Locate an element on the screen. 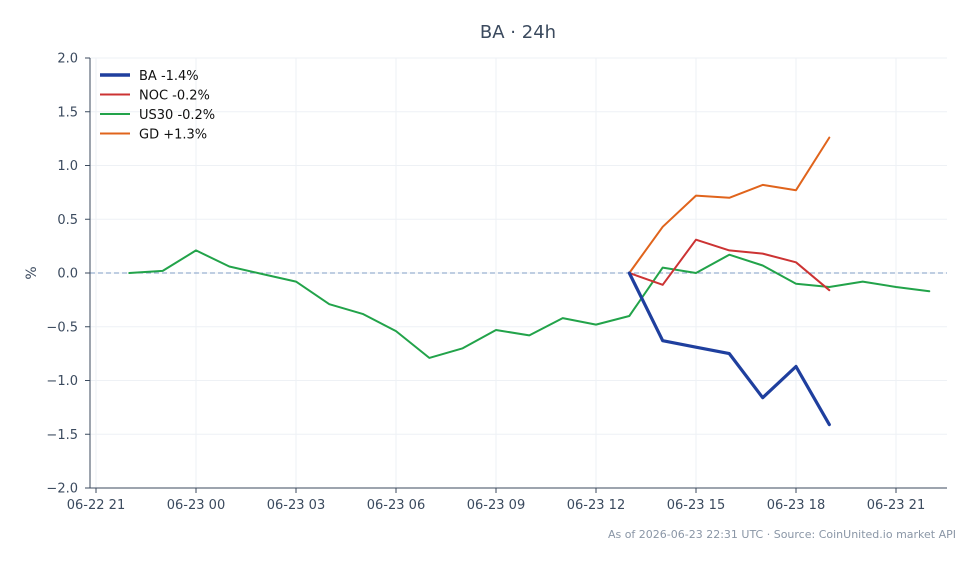 The width and height of the screenshot is (979, 564). series-line-noc is located at coordinates (729, 265).